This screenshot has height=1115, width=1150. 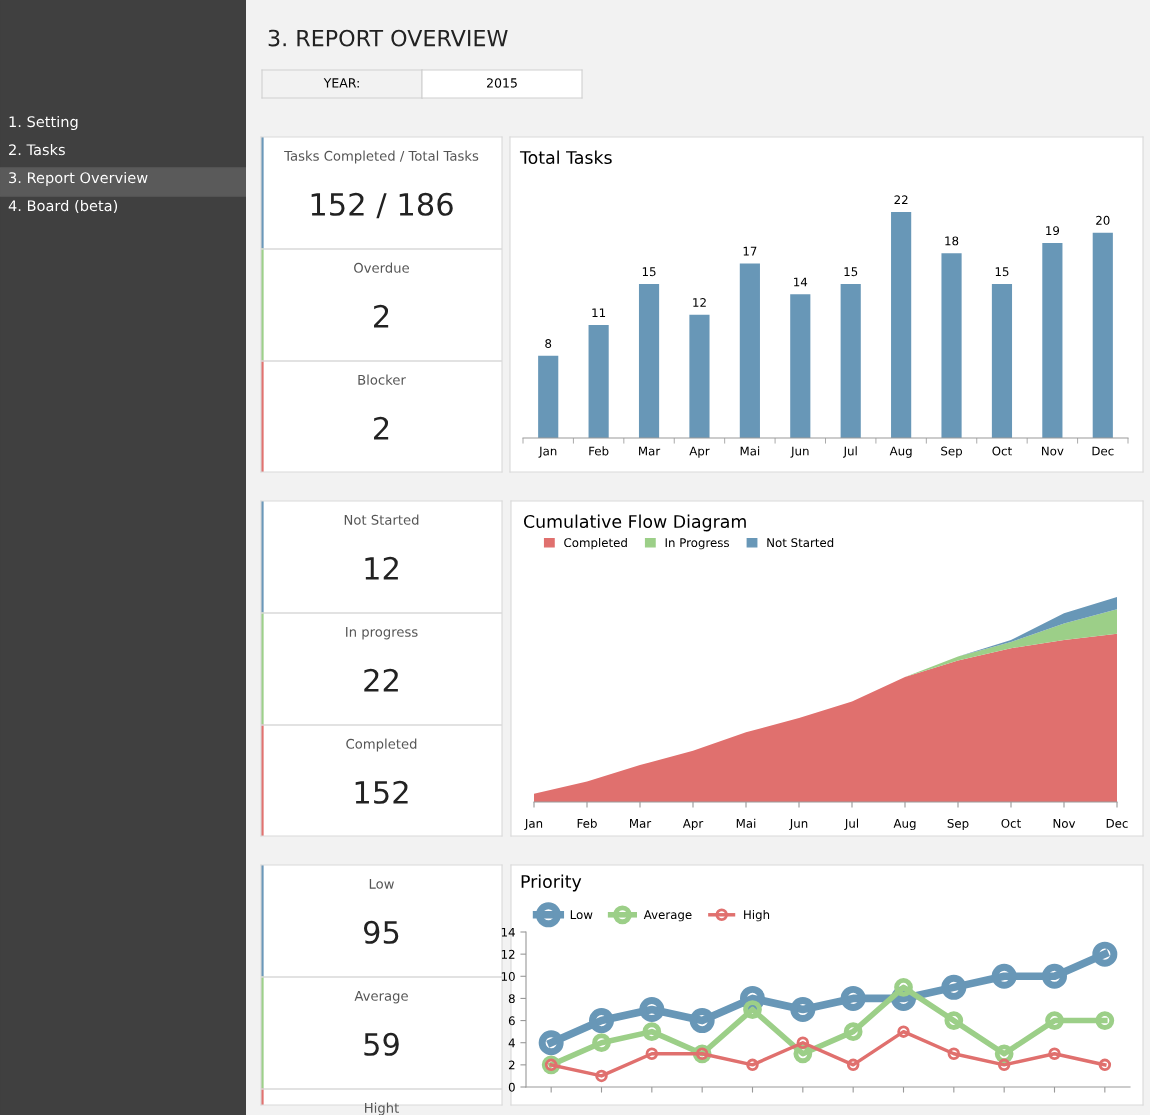 I want to click on text: 22, so click(x=381, y=680).